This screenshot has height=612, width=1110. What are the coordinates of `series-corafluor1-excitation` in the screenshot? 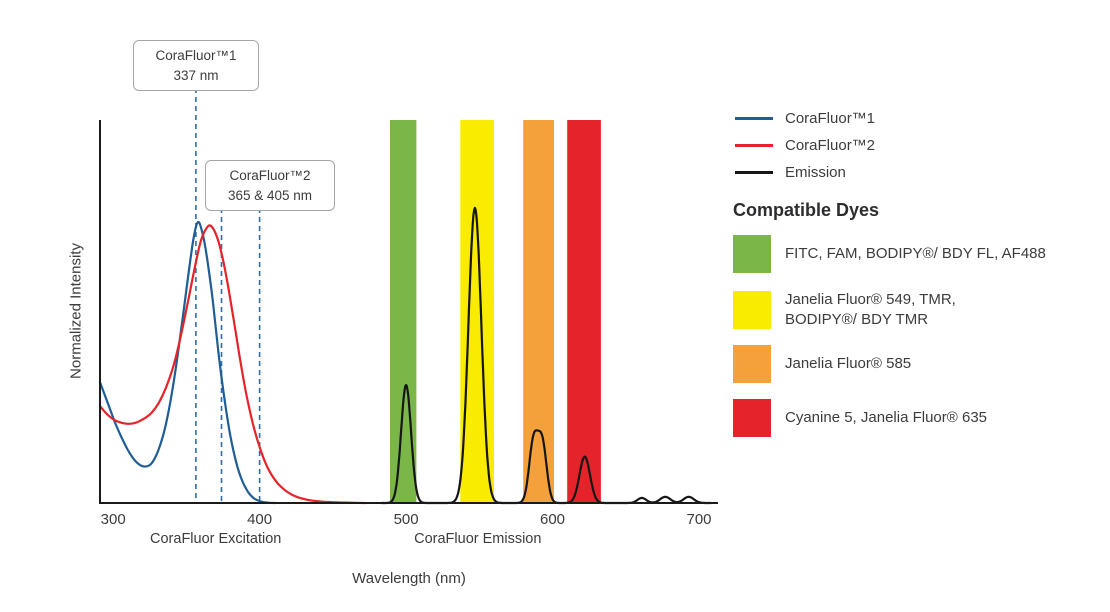 It's located at (187, 362).